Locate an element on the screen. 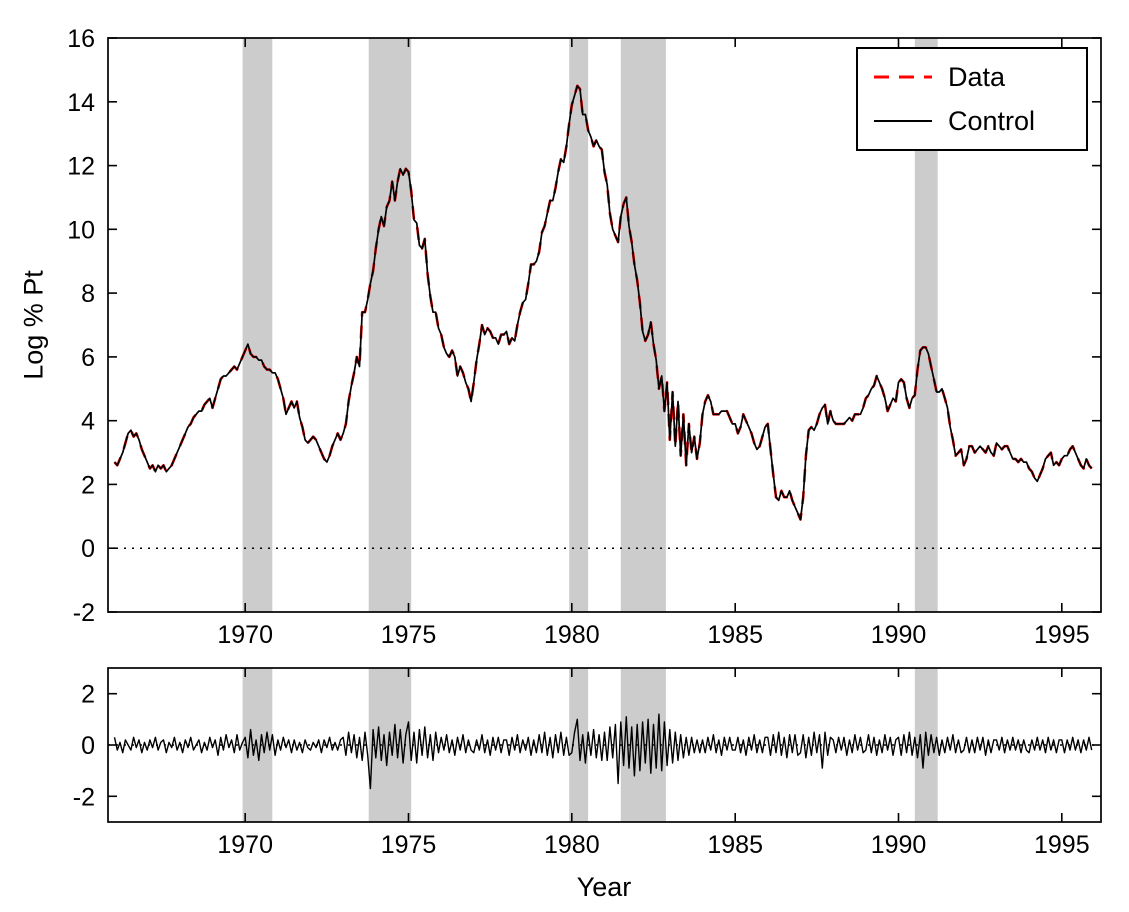 Image resolution: width=1129 pixels, height=912 pixels. x-axis-label: Year is located at coordinates (604, 887).